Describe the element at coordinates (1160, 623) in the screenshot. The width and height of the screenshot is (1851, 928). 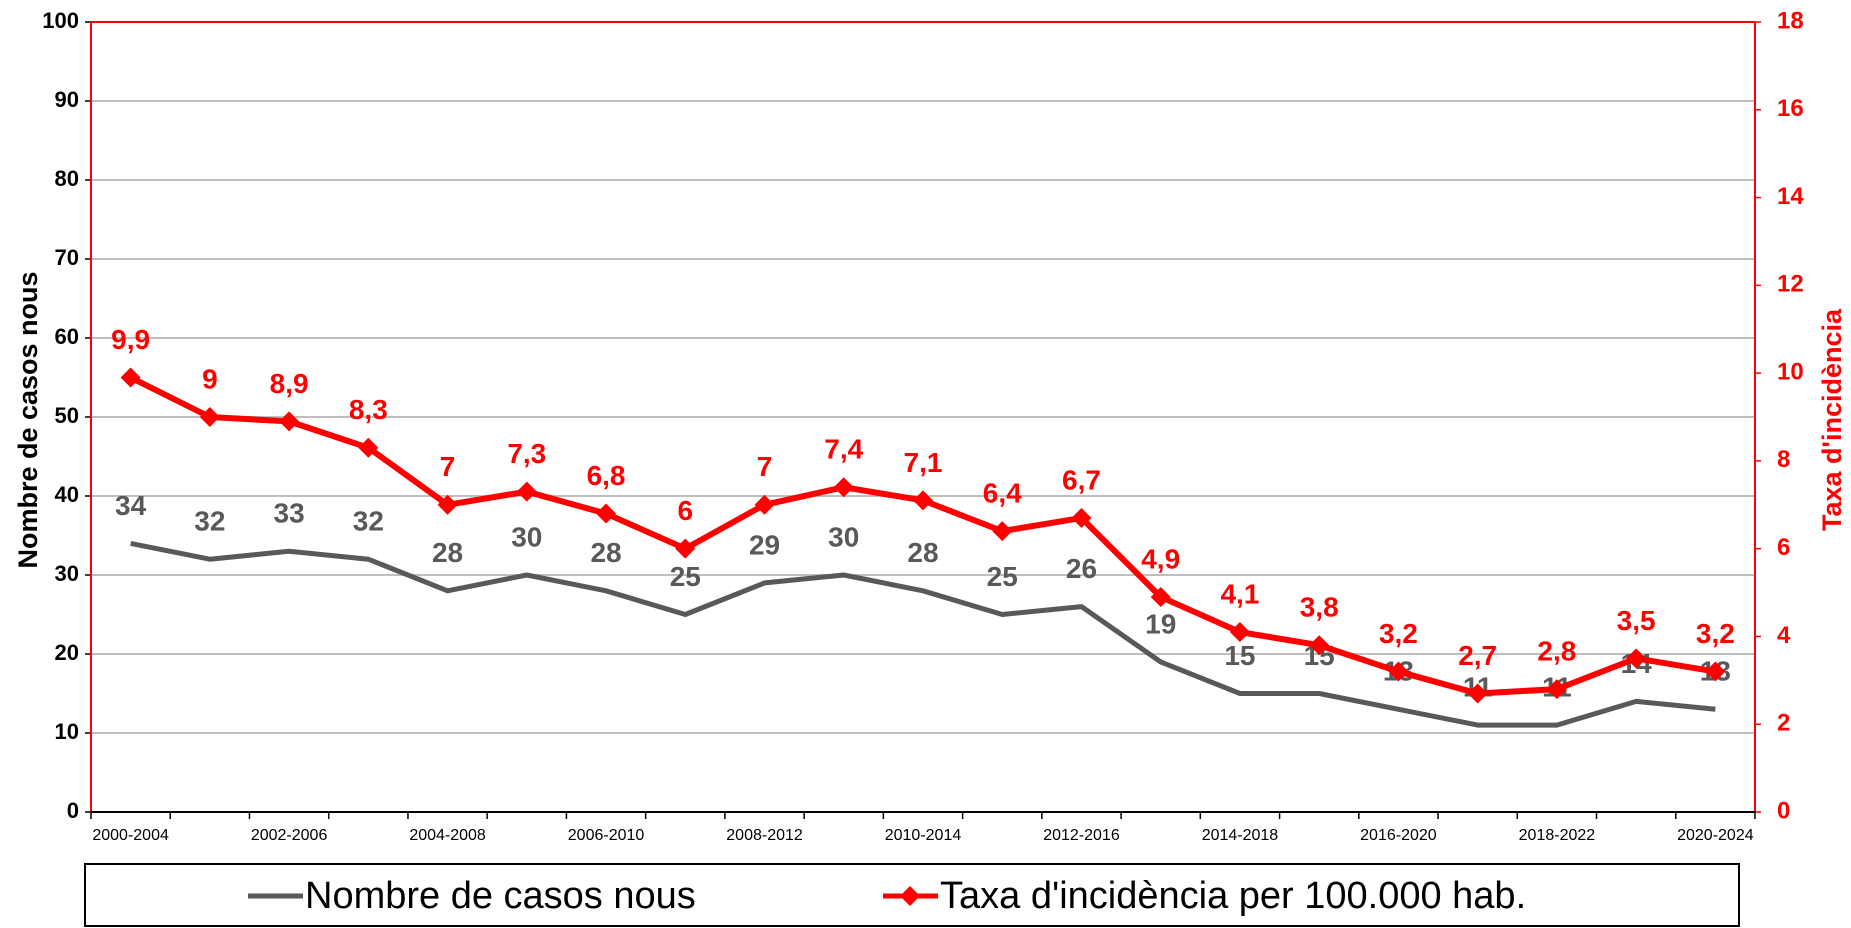
I see `data-label: 19` at that location.